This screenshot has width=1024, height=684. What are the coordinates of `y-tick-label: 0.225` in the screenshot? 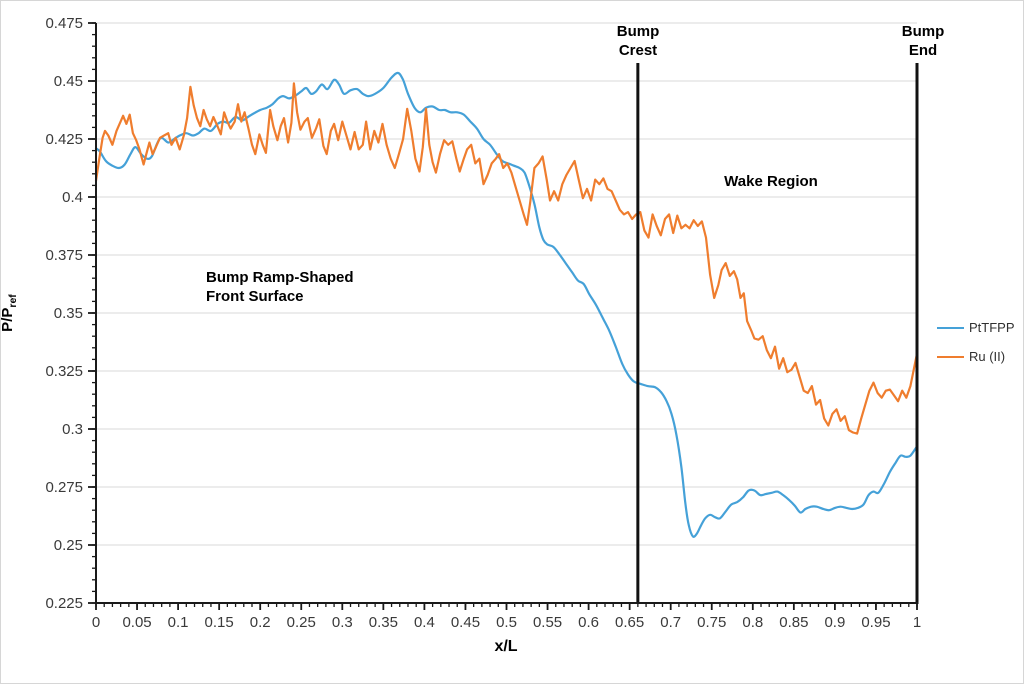 It's located at (64, 603).